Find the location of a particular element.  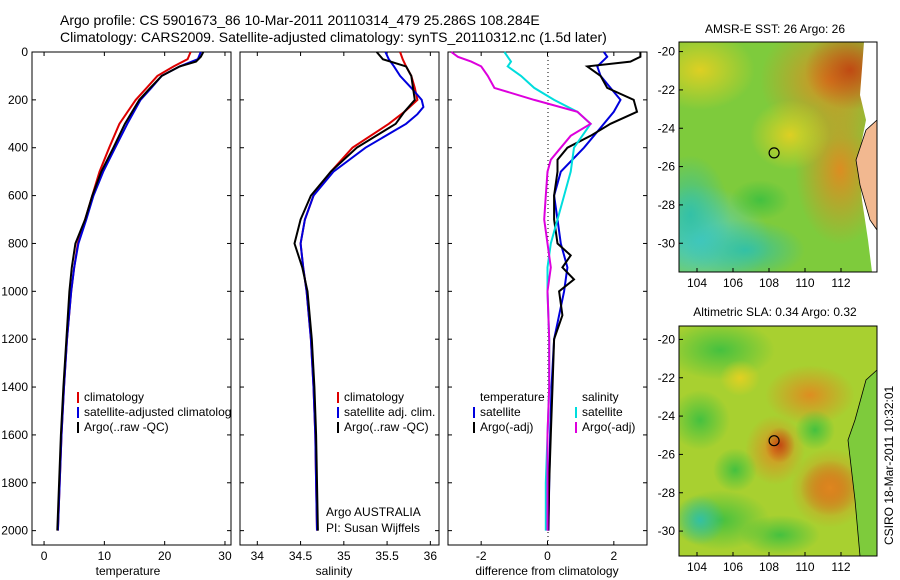

depth-ytick-label: 800 is located at coordinates (18, 243).